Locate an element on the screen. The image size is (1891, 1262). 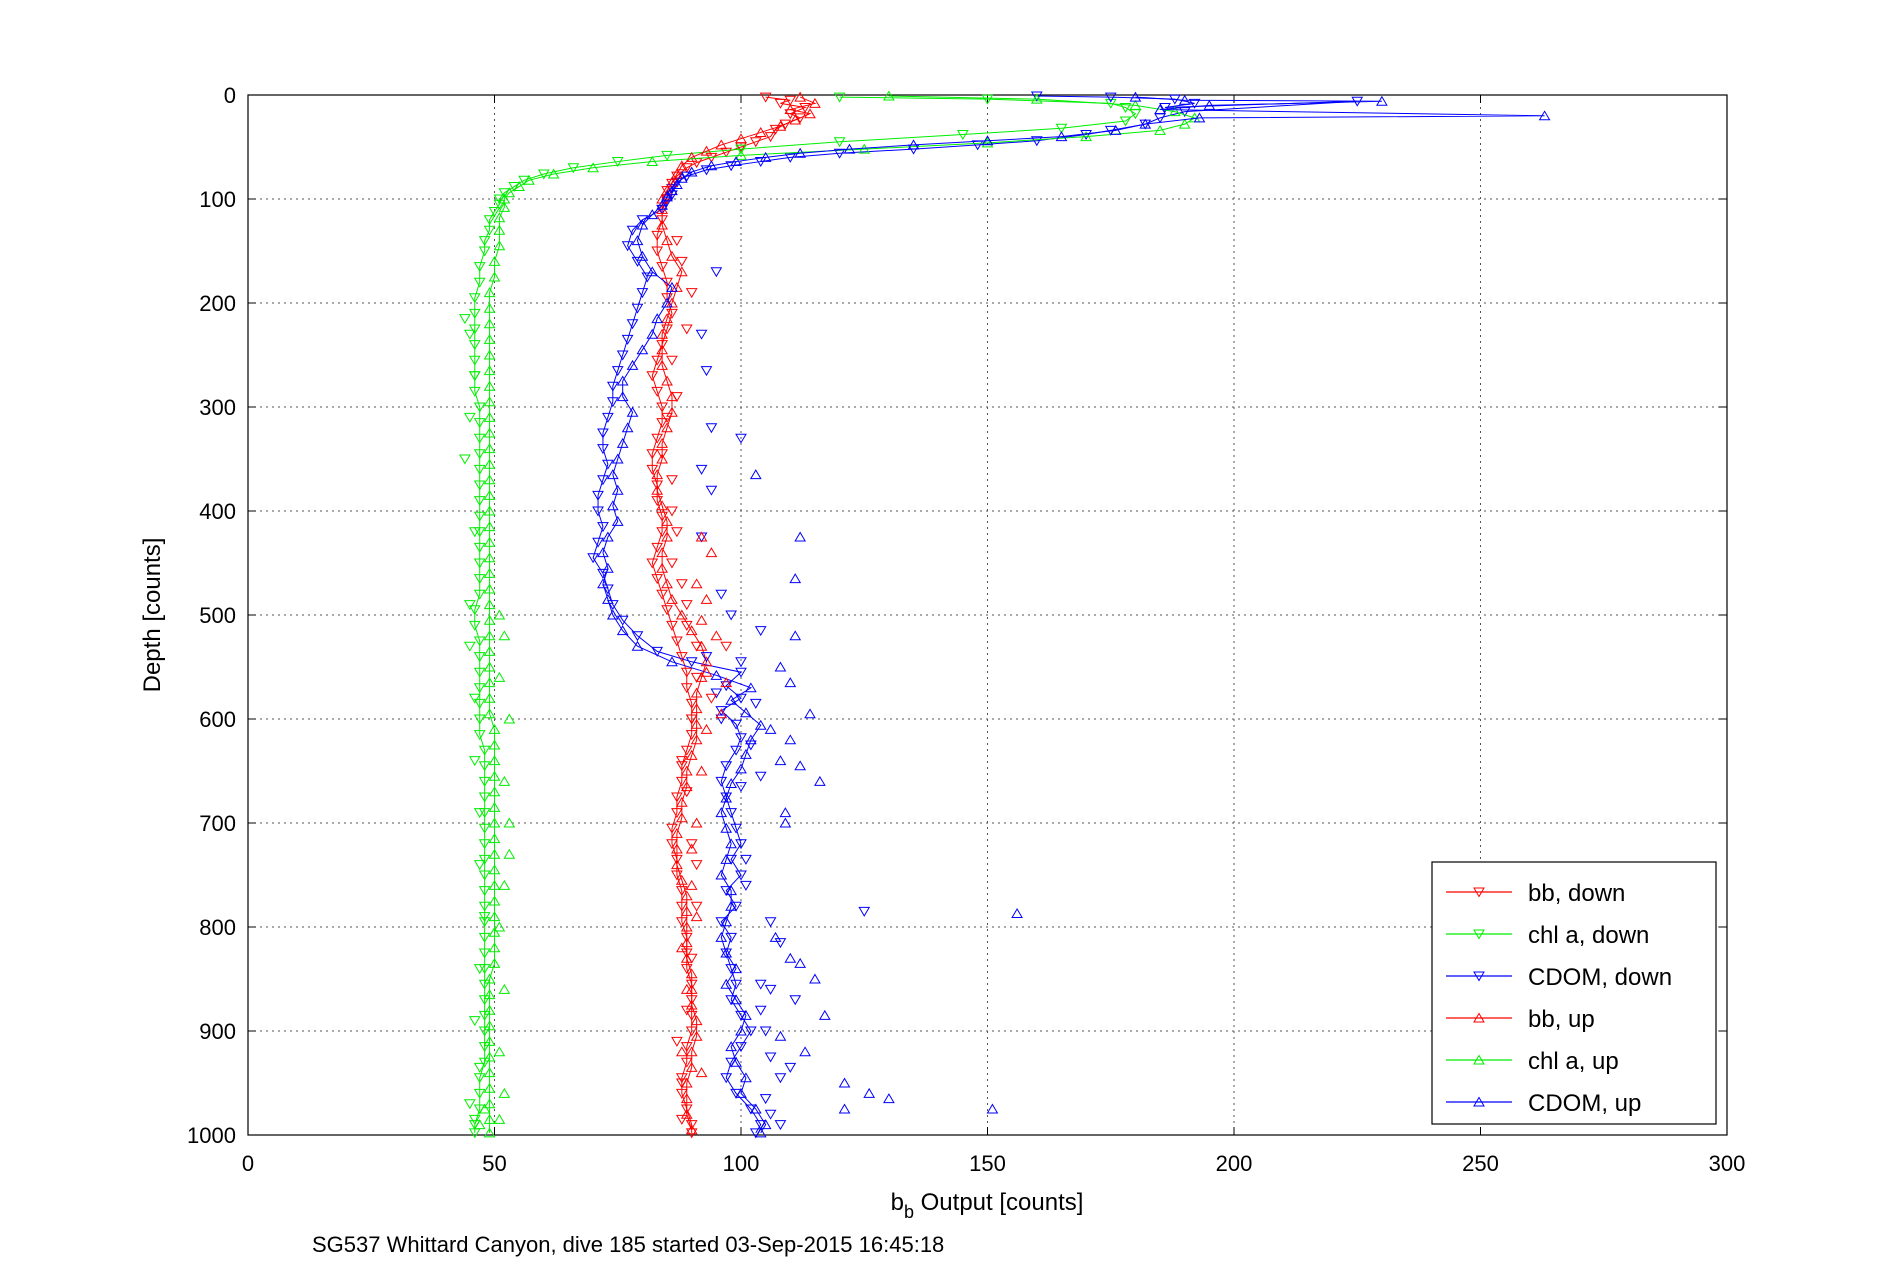
y-tick-label-0: 0 is located at coordinates (230, 95).